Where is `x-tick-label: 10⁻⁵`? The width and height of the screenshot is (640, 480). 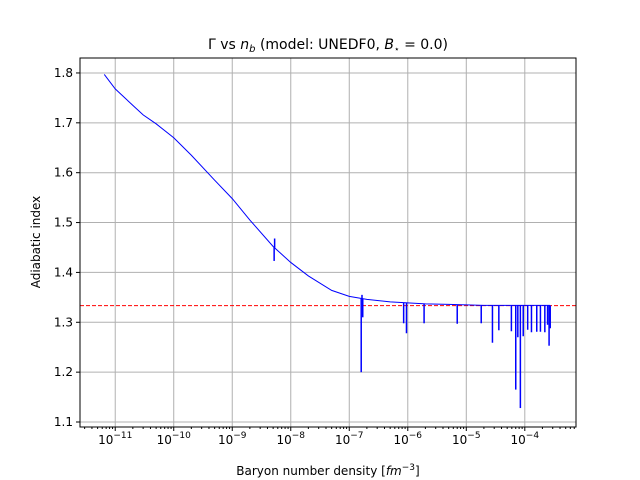 x-tick-label: 10⁻⁵ is located at coordinates (466, 439).